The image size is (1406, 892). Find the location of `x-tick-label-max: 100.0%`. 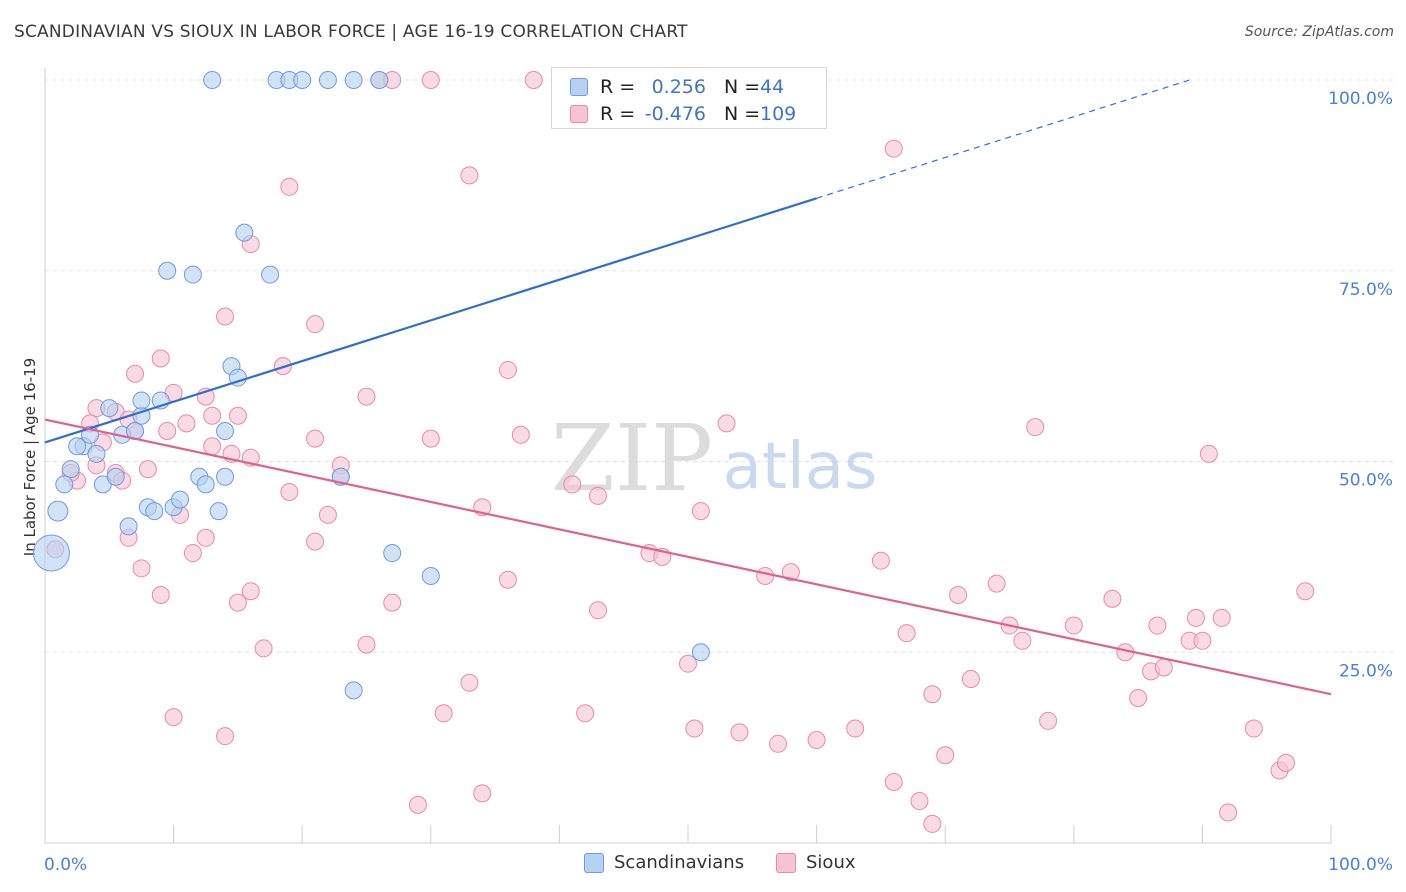

x-tick-label-max: 100.0% is located at coordinates (1360, 865).